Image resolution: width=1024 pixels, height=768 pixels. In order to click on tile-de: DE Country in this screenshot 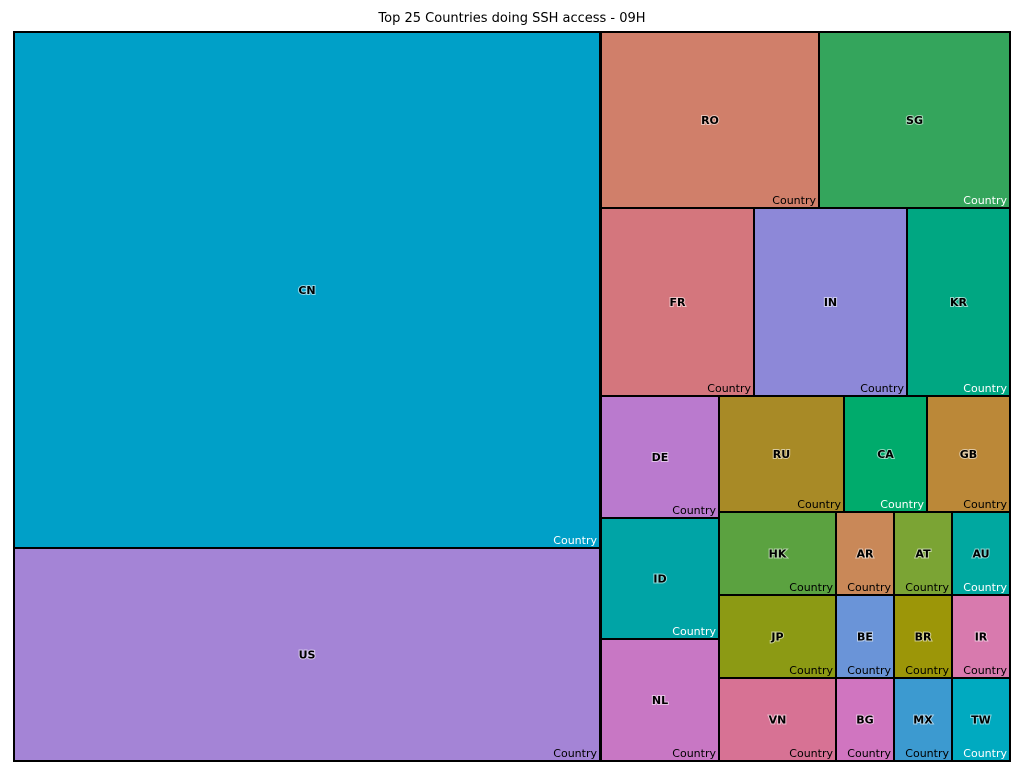, I will do `click(660, 457)`.